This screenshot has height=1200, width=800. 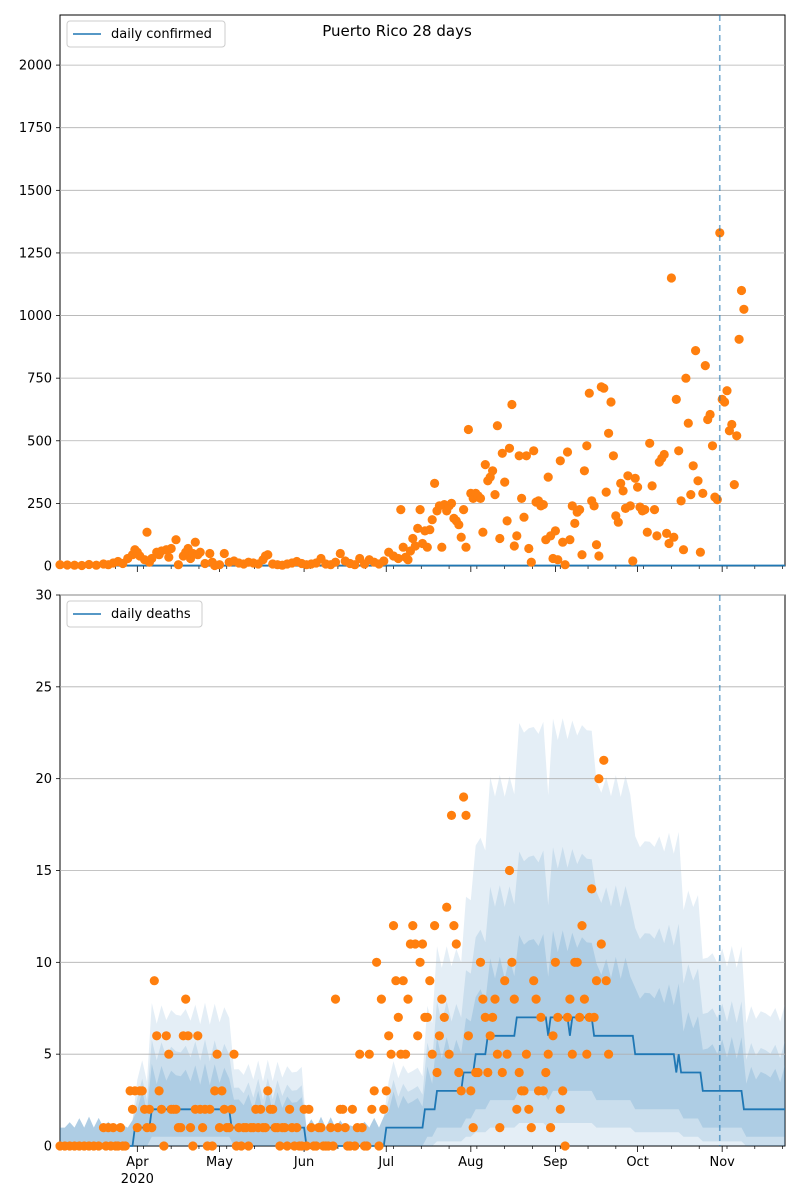 What do you see at coordinates (137, 1179) in the screenshot?
I see `x-year-label: 2020` at bounding box center [137, 1179].